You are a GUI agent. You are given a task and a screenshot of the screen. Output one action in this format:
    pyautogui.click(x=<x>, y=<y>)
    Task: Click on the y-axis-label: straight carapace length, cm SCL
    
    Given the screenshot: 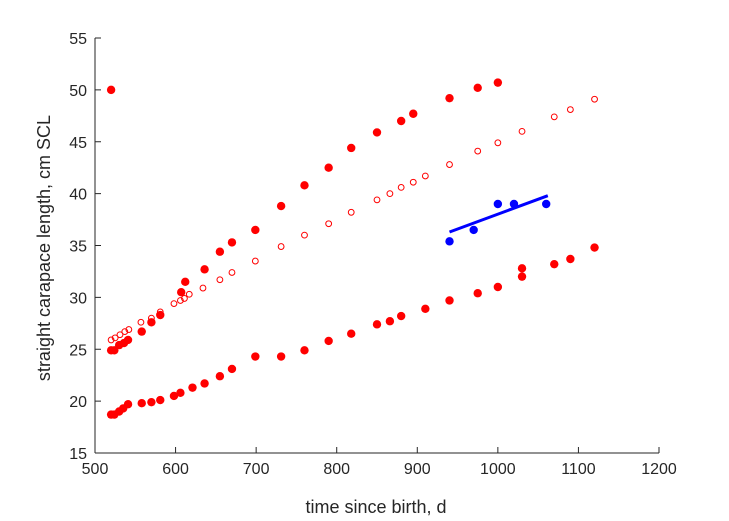 What is the action you would take?
    pyautogui.click(x=44, y=248)
    